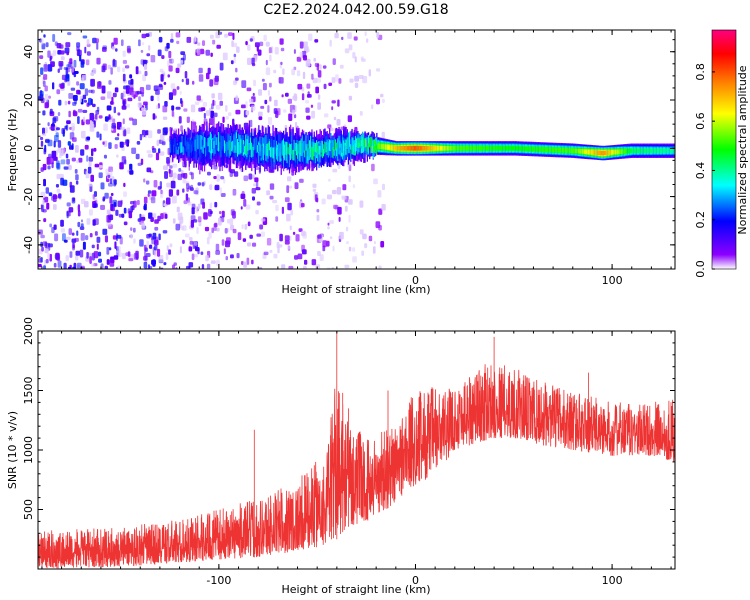 The image size is (750, 600). What do you see at coordinates (12, 150) in the screenshot?
I see `spectrogram-y-label: Frequency (Hz)` at bounding box center [12, 150].